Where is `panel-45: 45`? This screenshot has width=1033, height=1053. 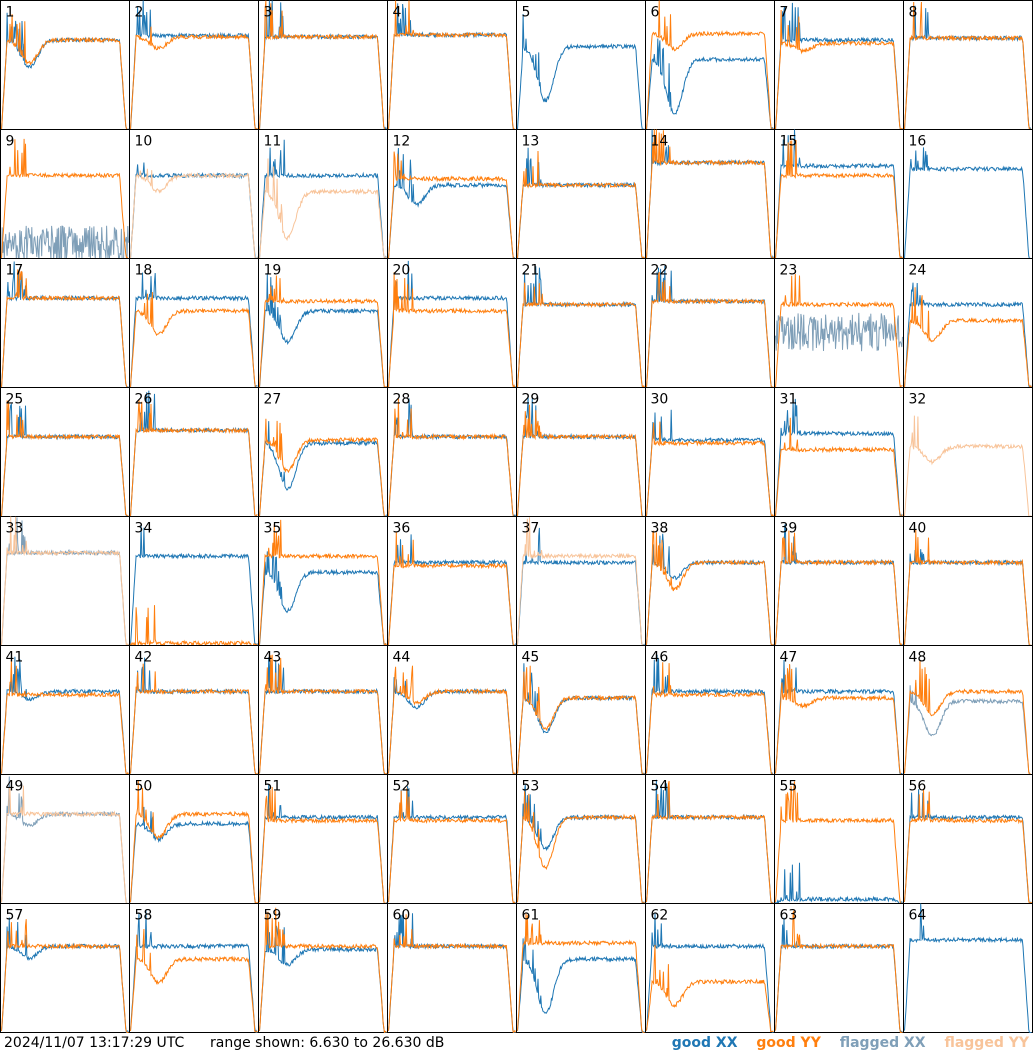 panel-45: 45 is located at coordinates (581, 710).